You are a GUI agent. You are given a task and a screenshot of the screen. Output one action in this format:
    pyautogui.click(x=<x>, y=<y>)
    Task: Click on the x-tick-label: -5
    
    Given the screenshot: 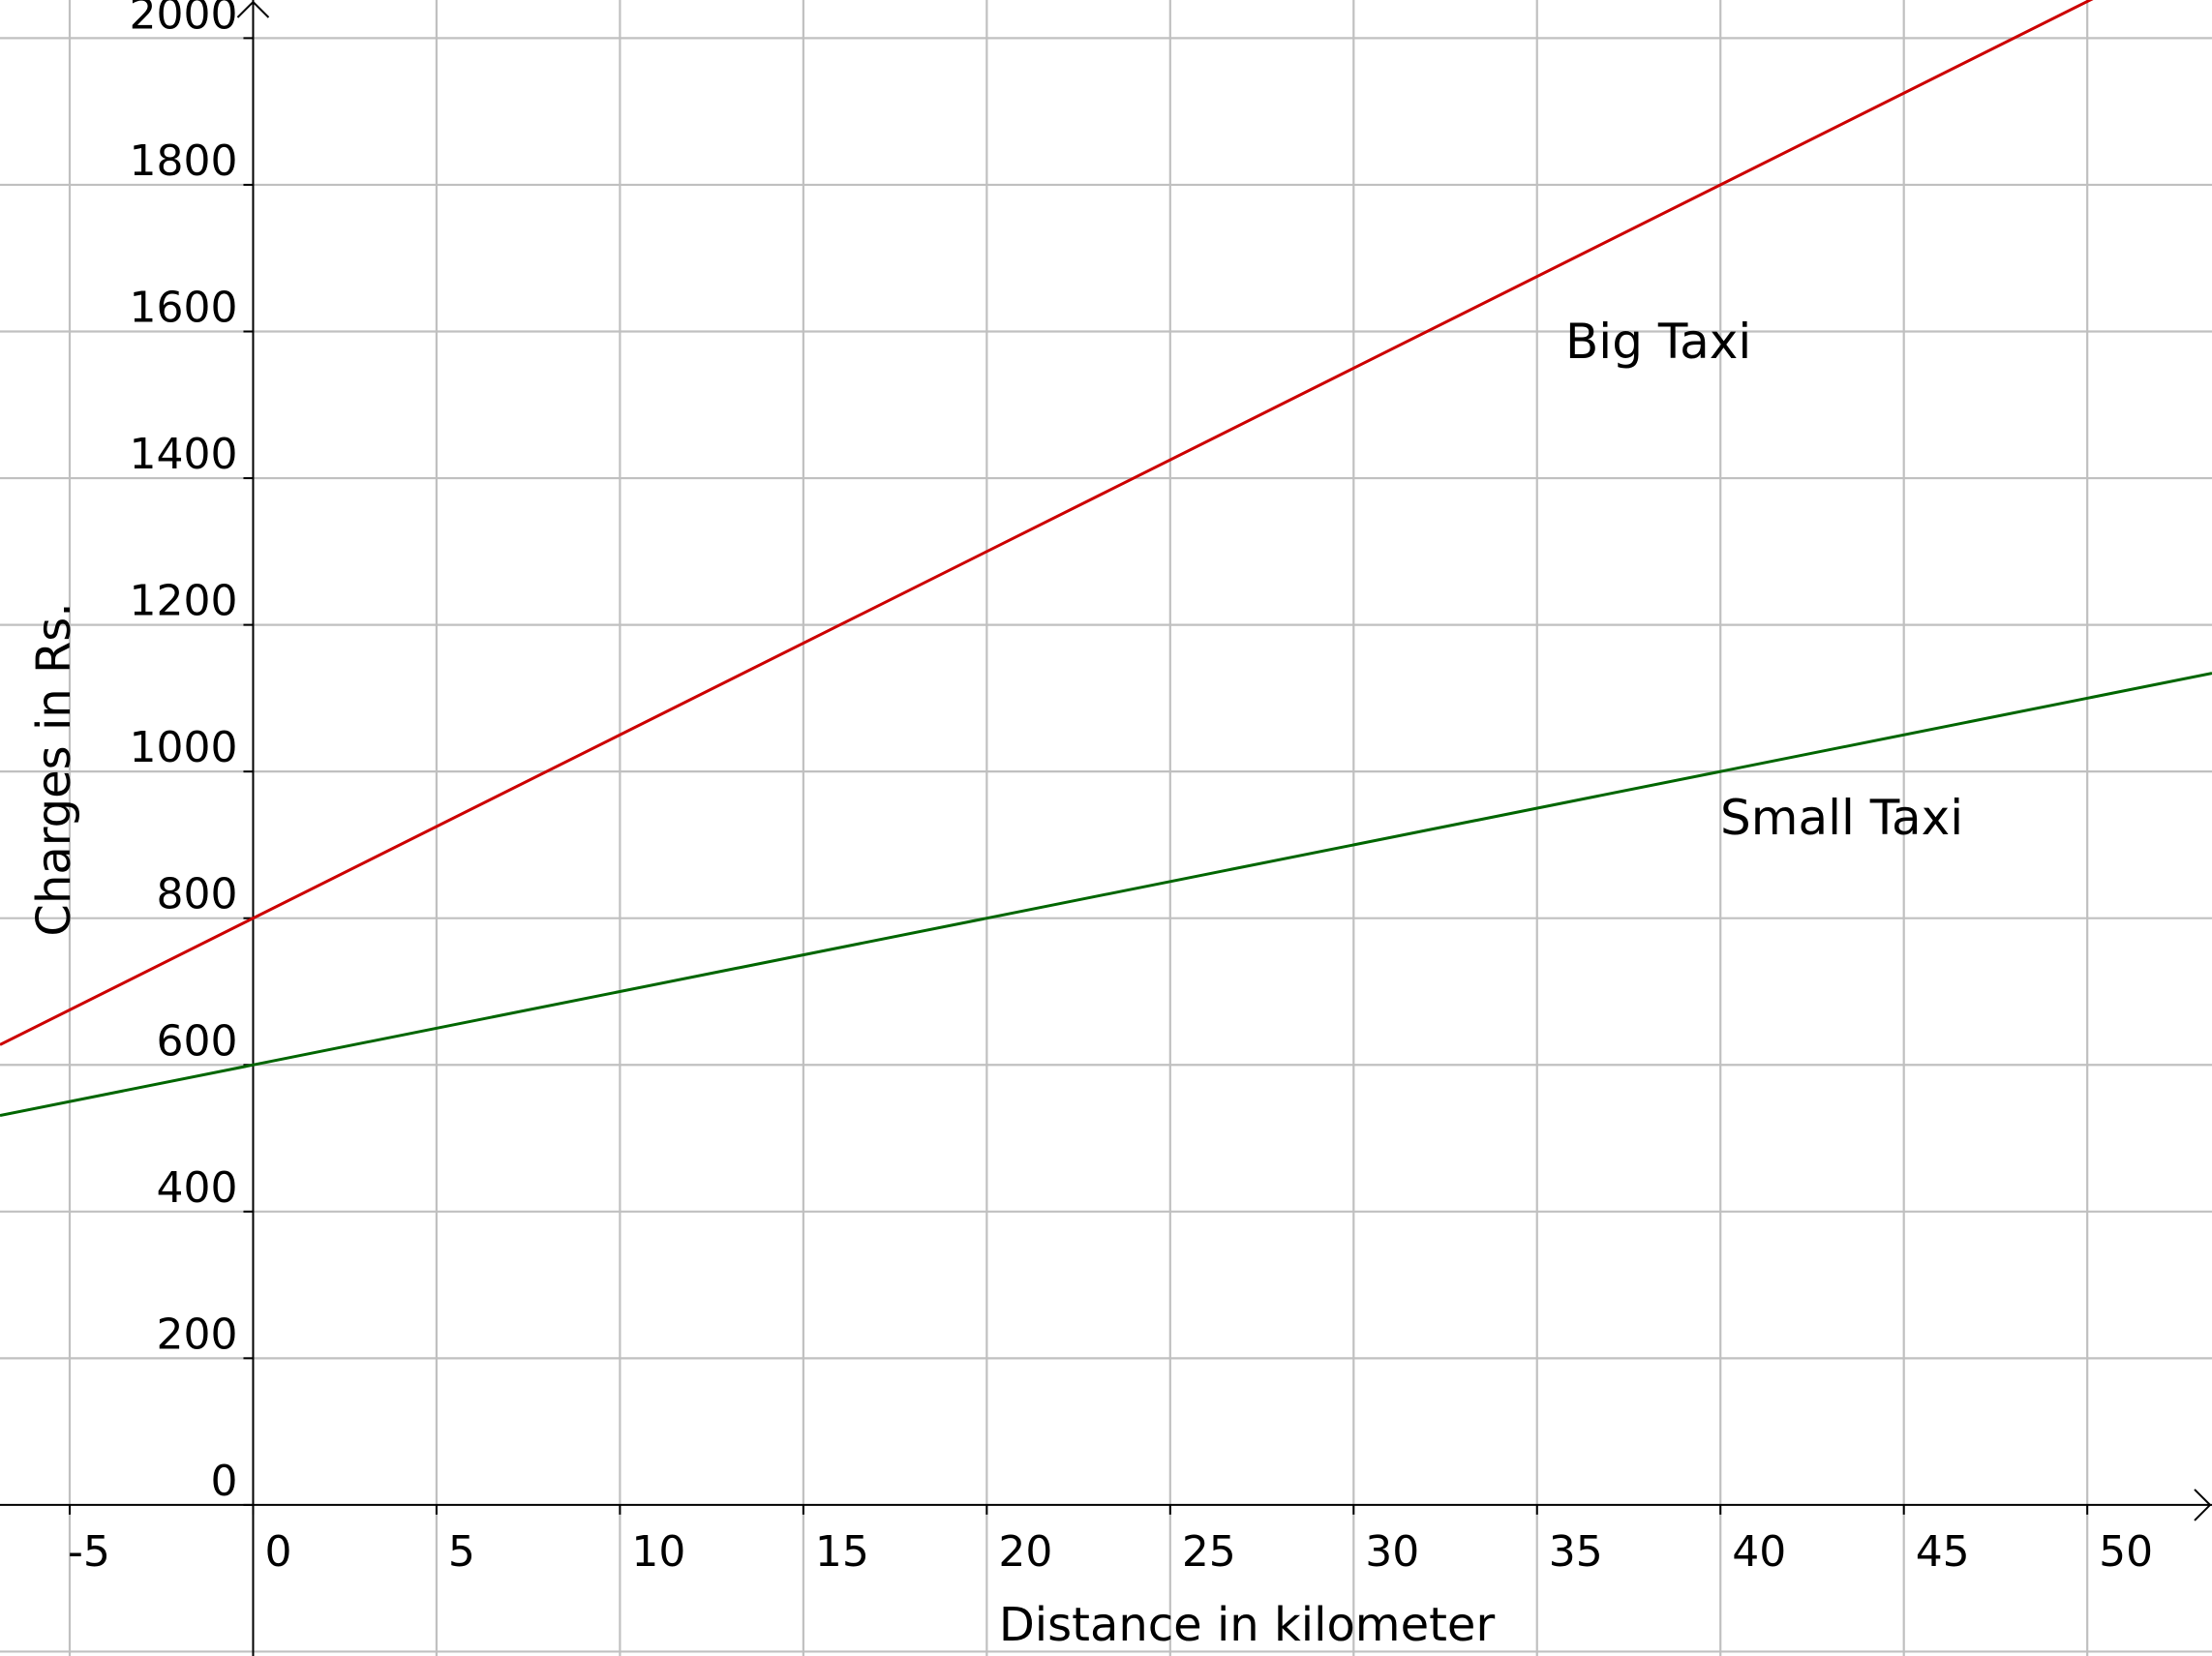 What is the action you would take?
    pyautogui.click(x=89, y=1552)
    